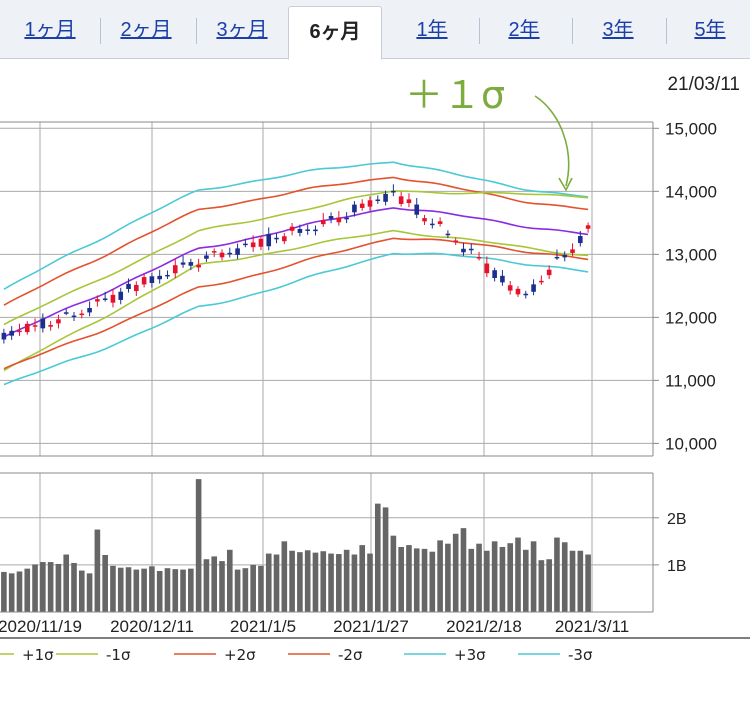  Describe the element at coordinates (470, 655) in the screenshot. I see `legend-label: +3σ` at that location.